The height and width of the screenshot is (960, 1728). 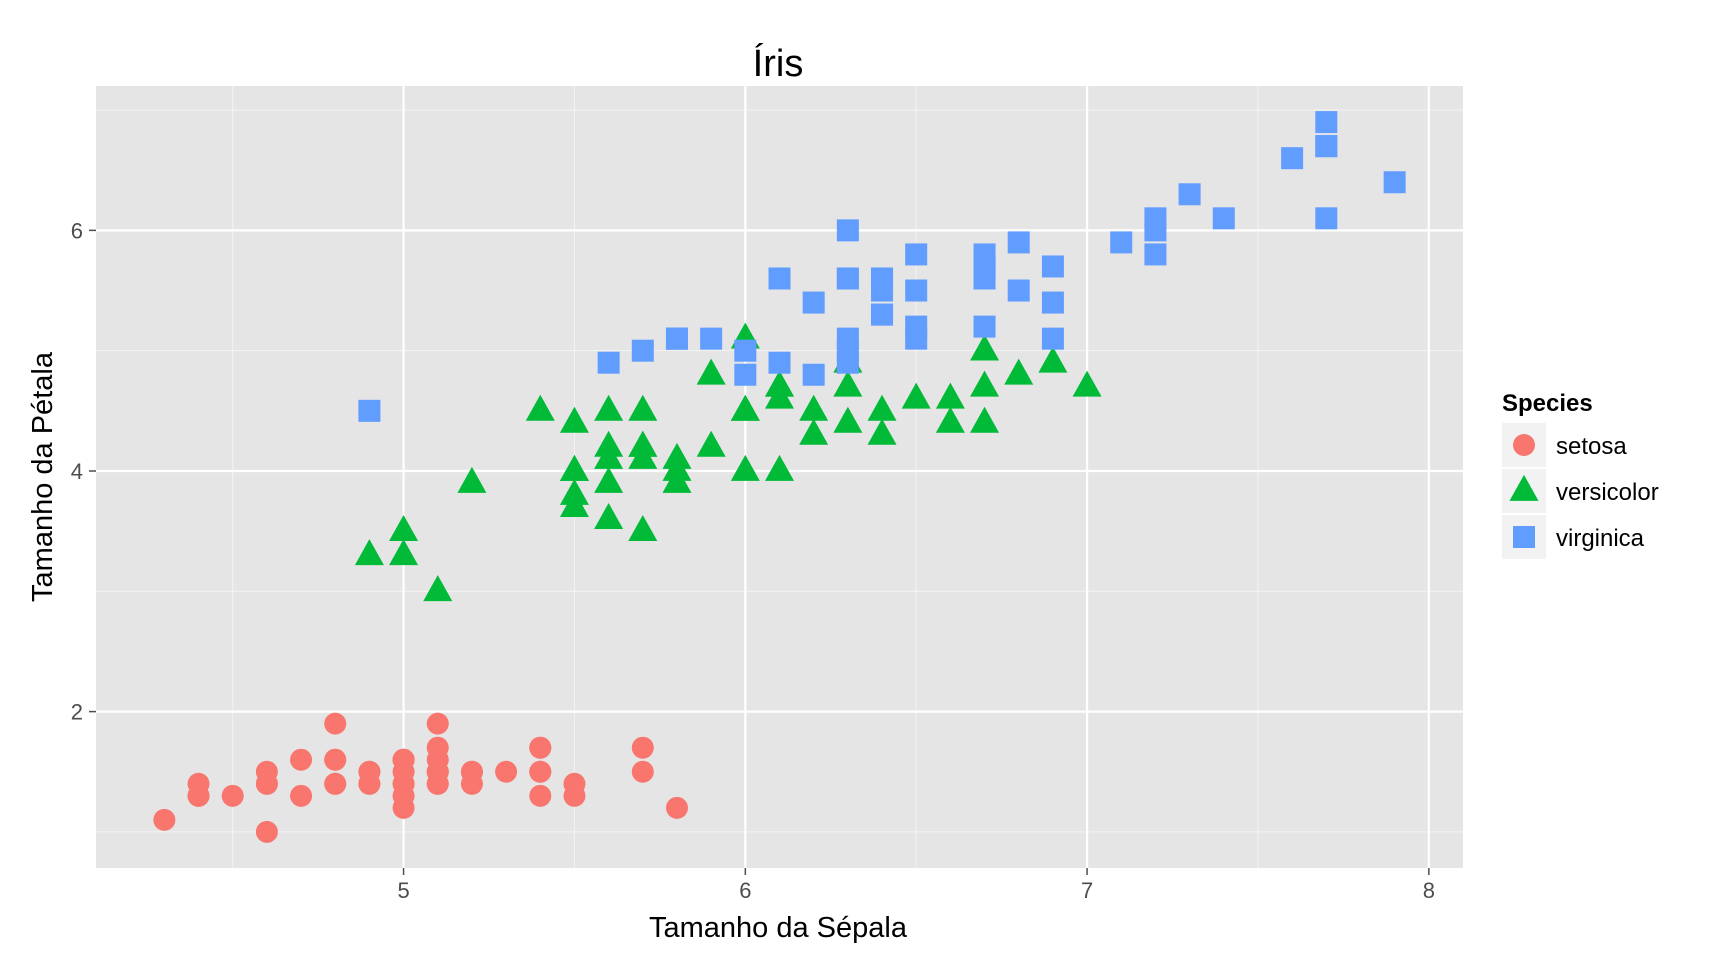 What do you see at coordinates (83, 471) in the screenshot?
I see `y-axis: 2 4 6` at bounding box center [83, 471].